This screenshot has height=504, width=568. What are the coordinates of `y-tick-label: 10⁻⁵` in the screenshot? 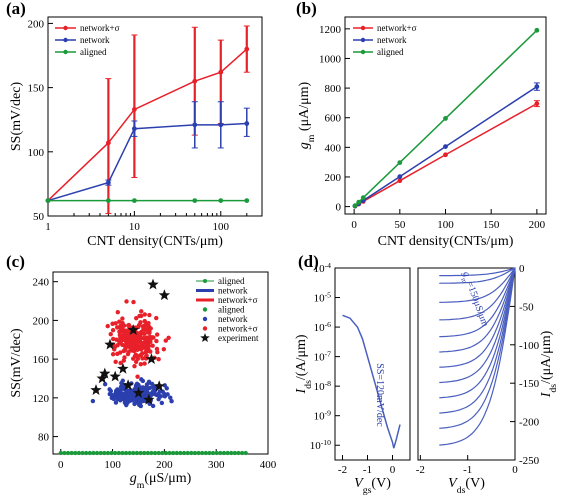 It's located at (323, 297).